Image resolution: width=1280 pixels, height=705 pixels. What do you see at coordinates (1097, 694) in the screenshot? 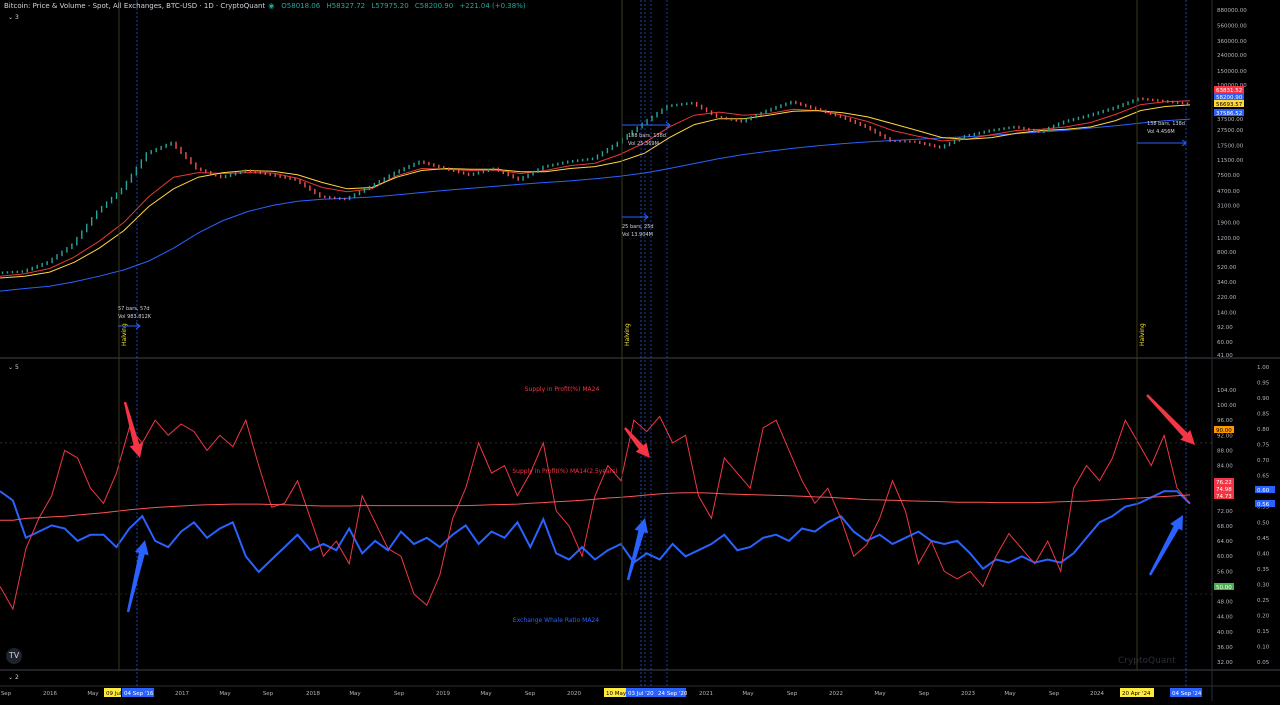
I see `time-tick-label: 2024` at bounding box center [1097, 694].